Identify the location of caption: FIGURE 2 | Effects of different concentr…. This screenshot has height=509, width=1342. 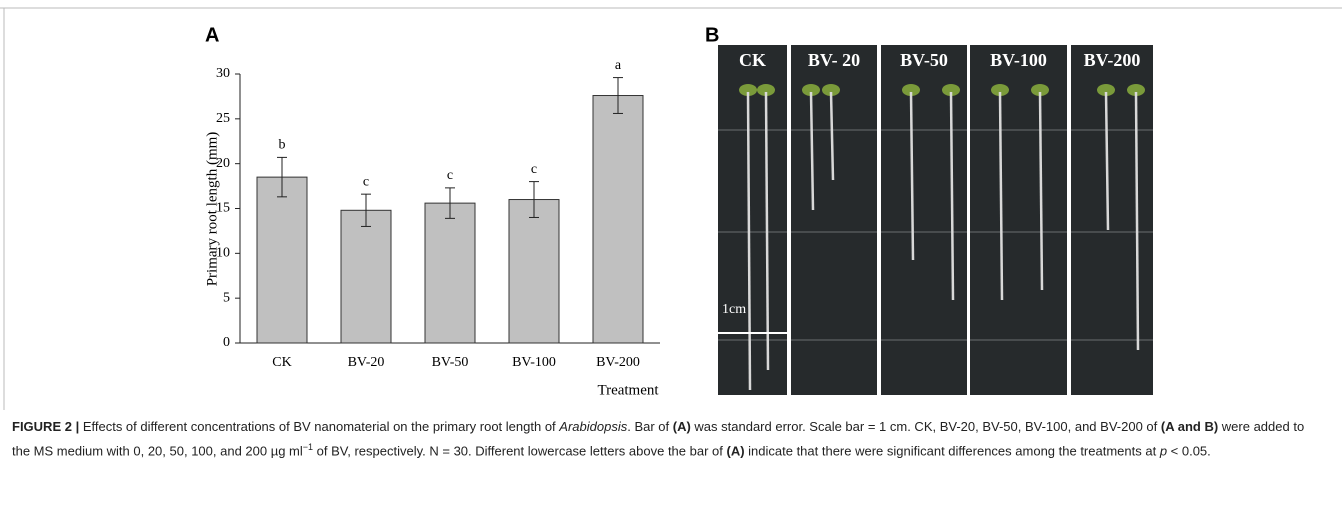
(667, 438).